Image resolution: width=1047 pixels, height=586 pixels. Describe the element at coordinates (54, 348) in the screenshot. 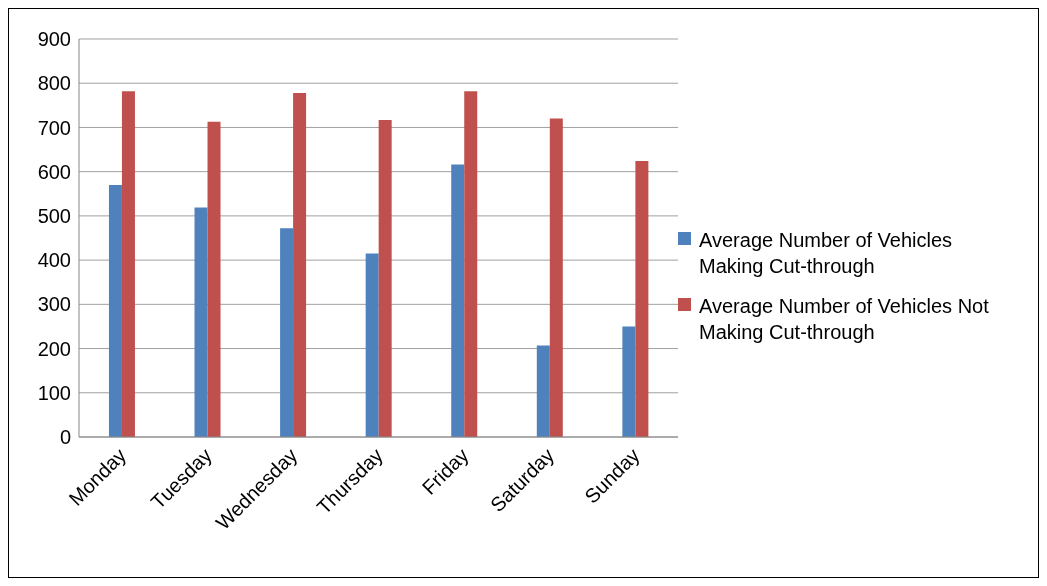

I see `y-tick-label: 200` at that location.